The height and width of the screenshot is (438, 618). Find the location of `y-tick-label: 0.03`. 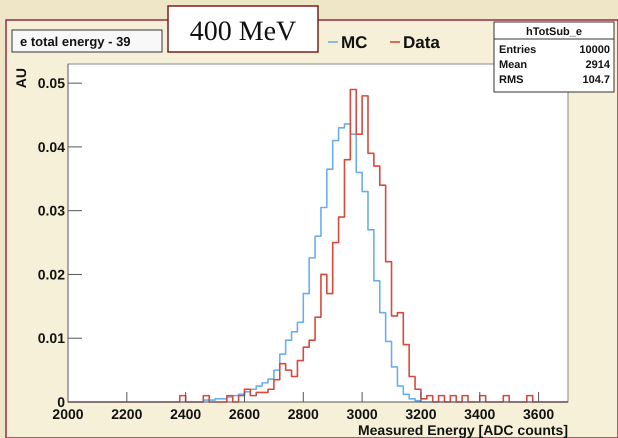

y-tick-label: 0.03 is located at coordinates (52, 210).